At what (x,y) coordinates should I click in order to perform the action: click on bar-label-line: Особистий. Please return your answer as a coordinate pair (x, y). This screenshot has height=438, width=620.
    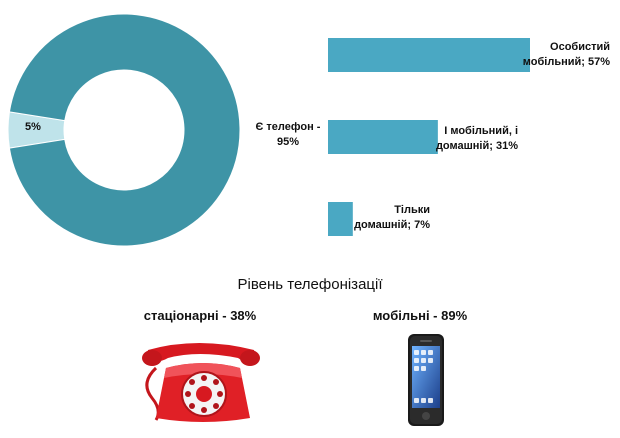
    Looking at the image, I should click on (580, 47).